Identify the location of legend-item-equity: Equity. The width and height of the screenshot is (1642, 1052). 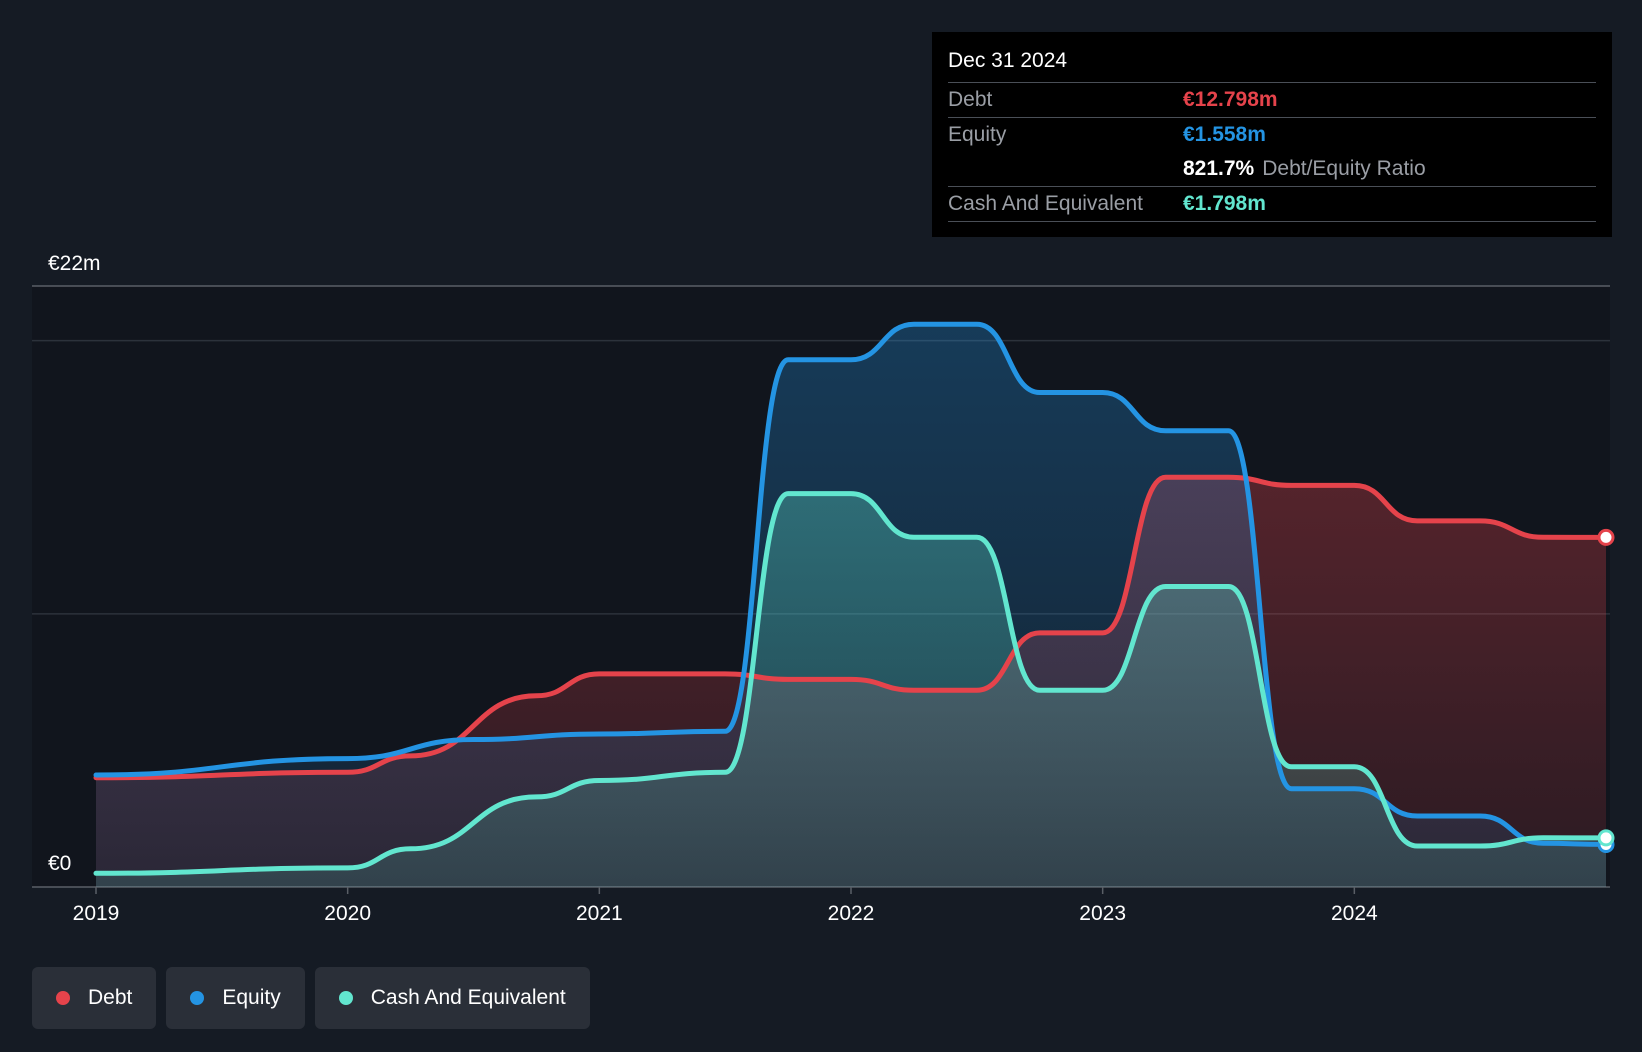
(235, 998).